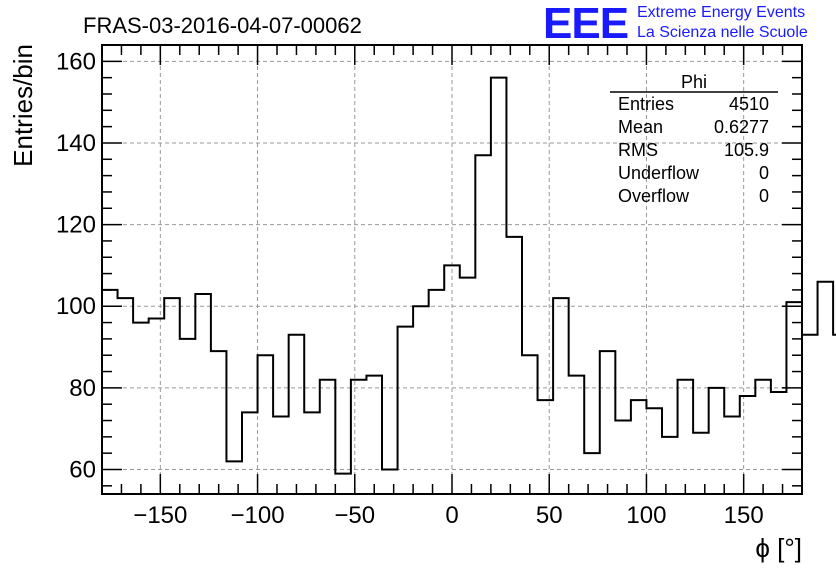  I want to click on stats-row-value: 105.9, so click(746, 150).